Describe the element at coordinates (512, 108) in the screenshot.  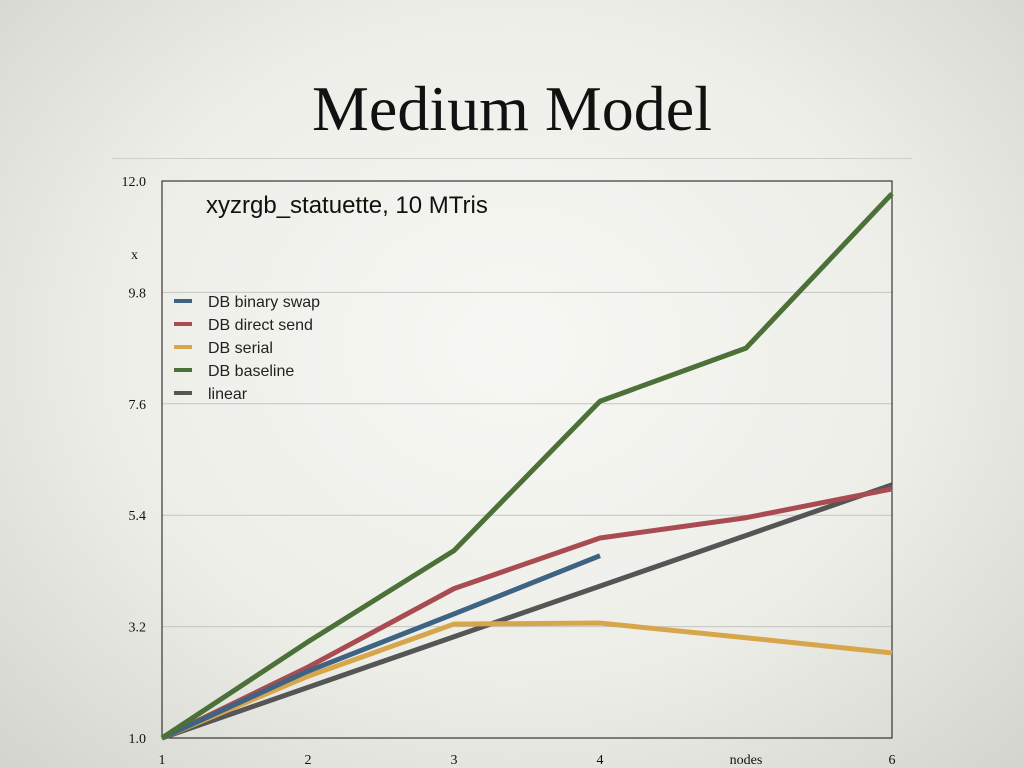
I see `slide-title: Medium Model` at that location.